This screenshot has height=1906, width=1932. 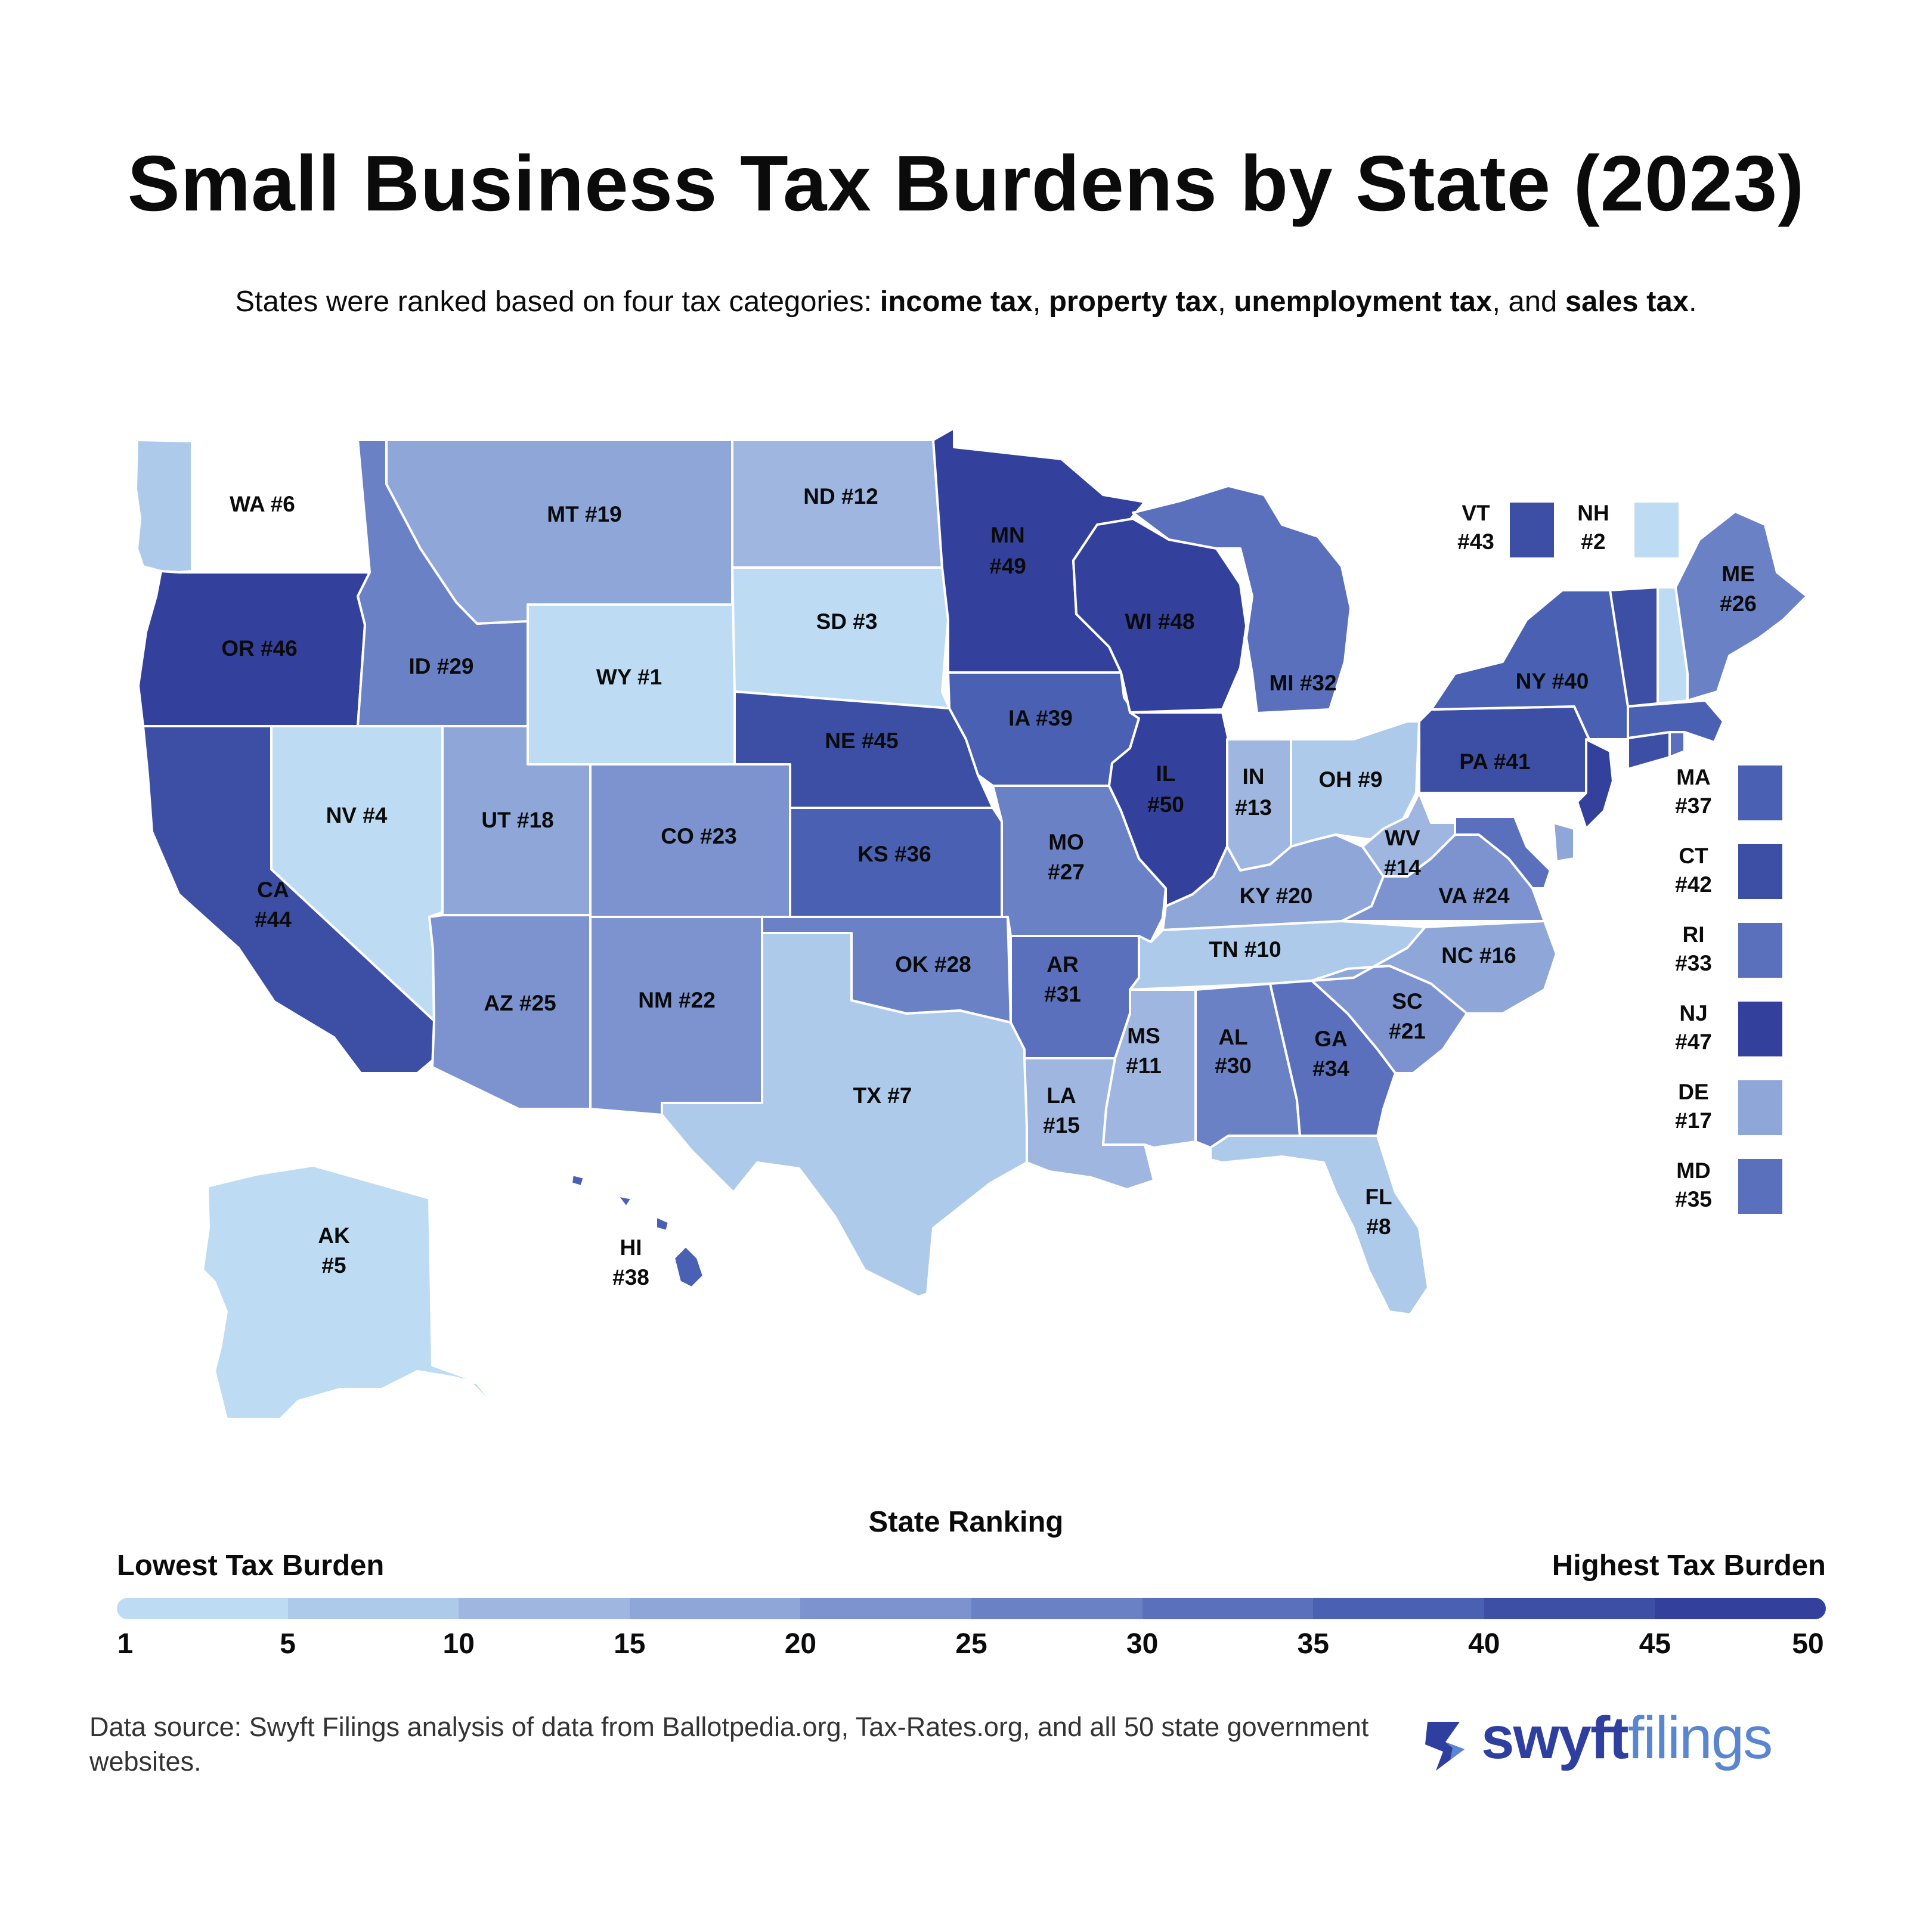 What do you see at coordinates (458, 1644) in the screenshot?
I see `legend-tick-10: 10` at bounding box center [458, 1644].